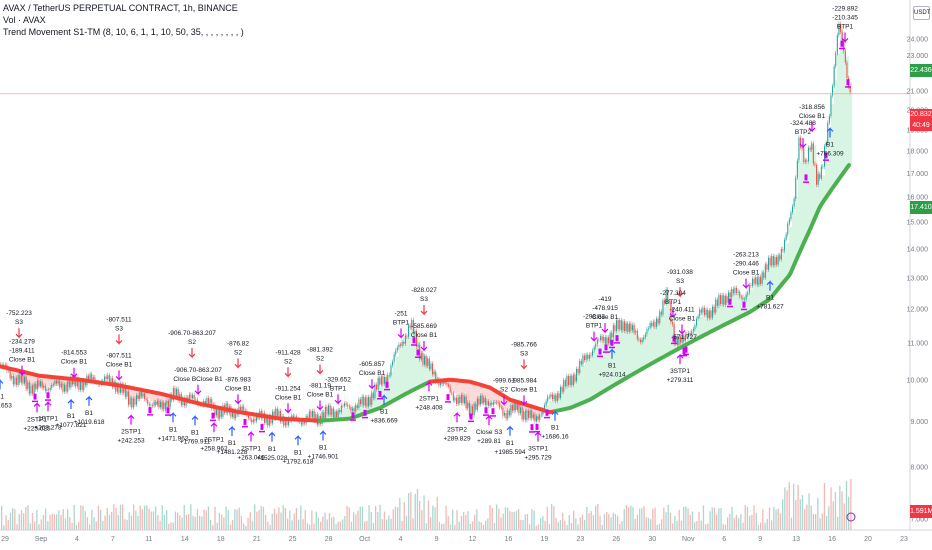  I want to click on signal-long: B1 +33.653, so click(6, 393).